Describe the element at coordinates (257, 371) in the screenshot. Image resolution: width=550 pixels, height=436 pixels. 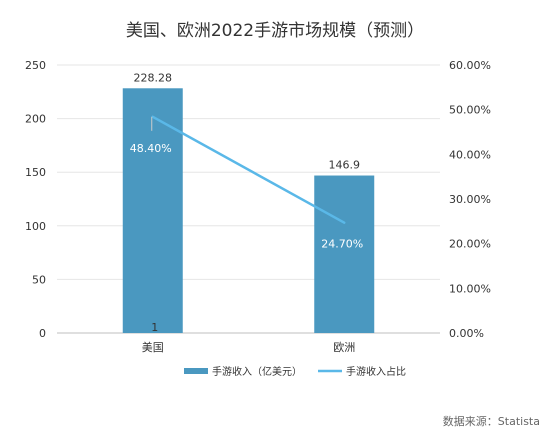
I see `legend-label-bar: 手游收入（亿美元）` at that location.